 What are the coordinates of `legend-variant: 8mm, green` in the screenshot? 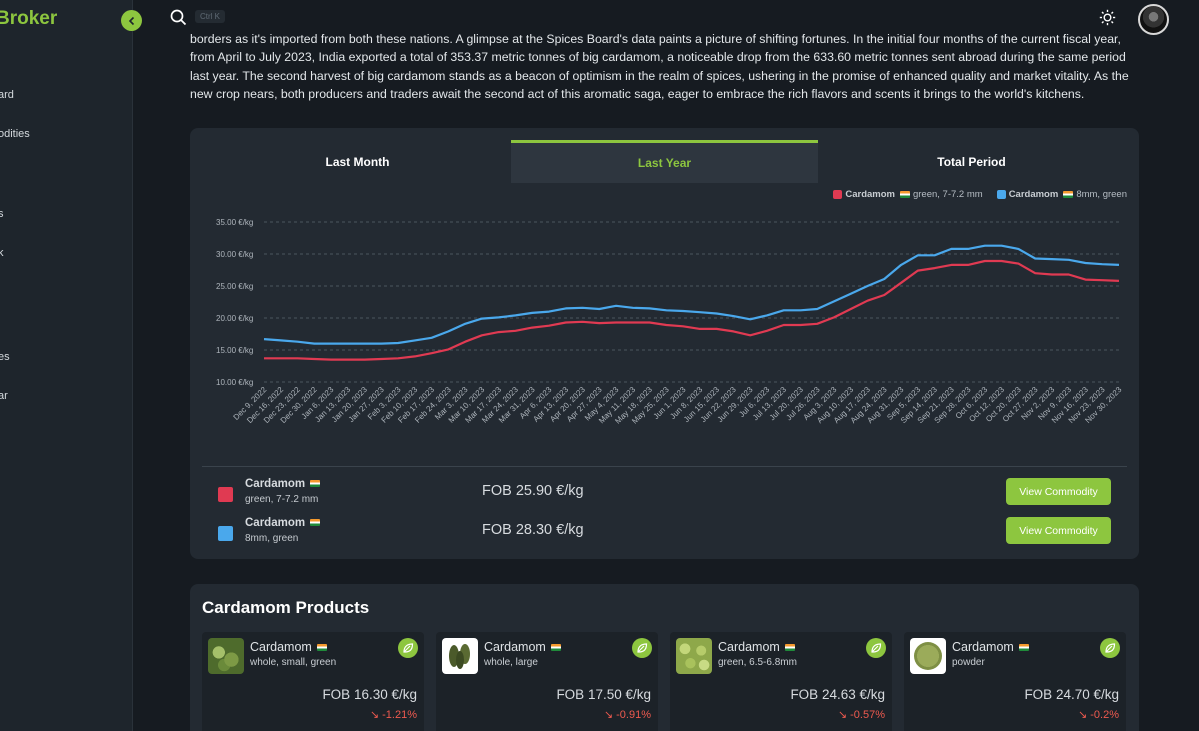 It's located at (1101, 194).